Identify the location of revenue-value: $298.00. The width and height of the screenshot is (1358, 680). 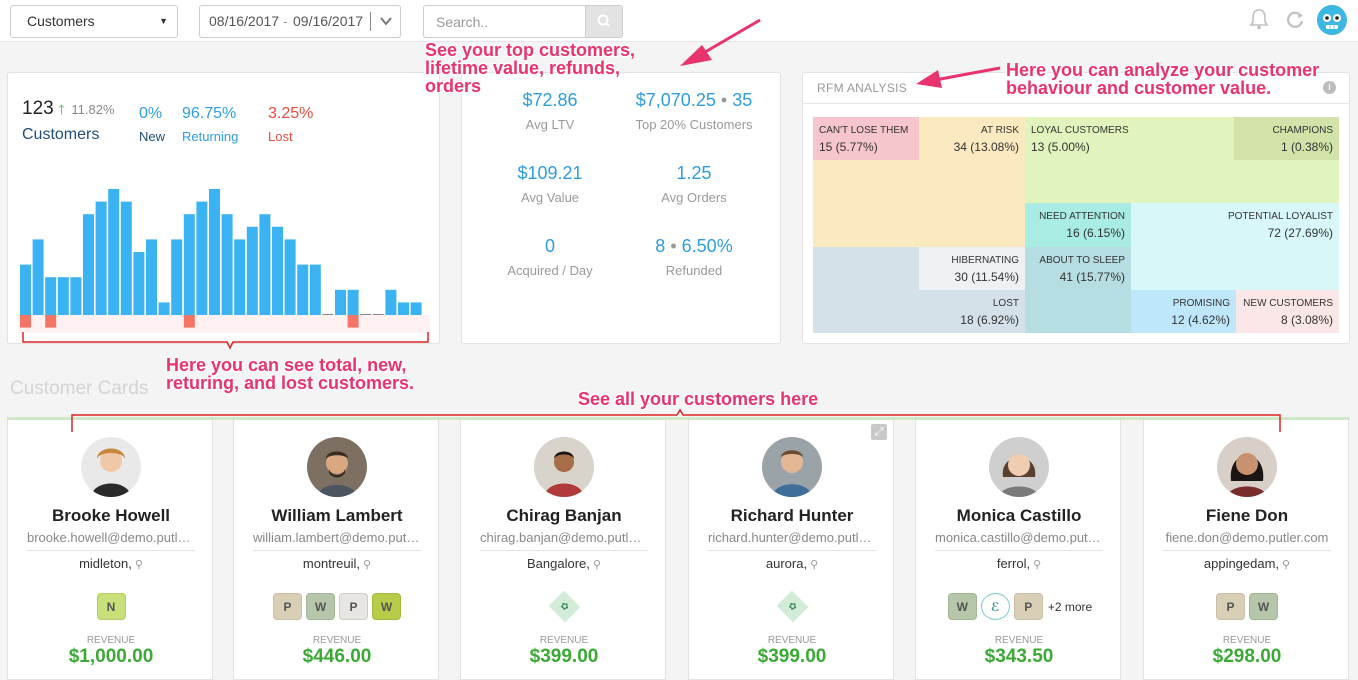
(1247, 656).